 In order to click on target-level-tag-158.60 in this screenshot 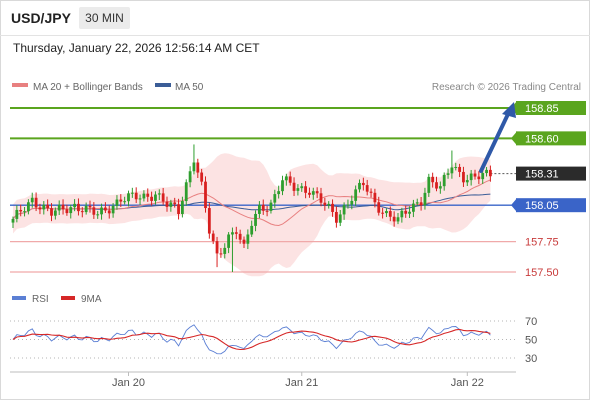, I will do `click(551, 138)`.